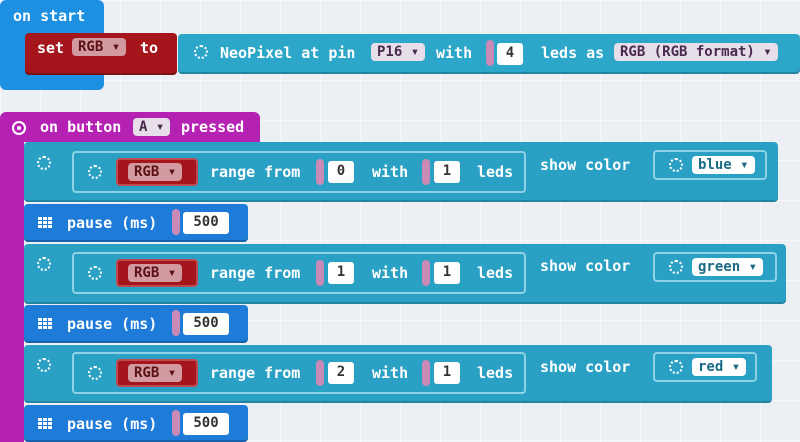 Image resolution: width=800 pixels, height=442 pixels. What do you see at coordinates (143, 127) in the screenshot?
I see `button-value: A` at bounding box center [143, 127].